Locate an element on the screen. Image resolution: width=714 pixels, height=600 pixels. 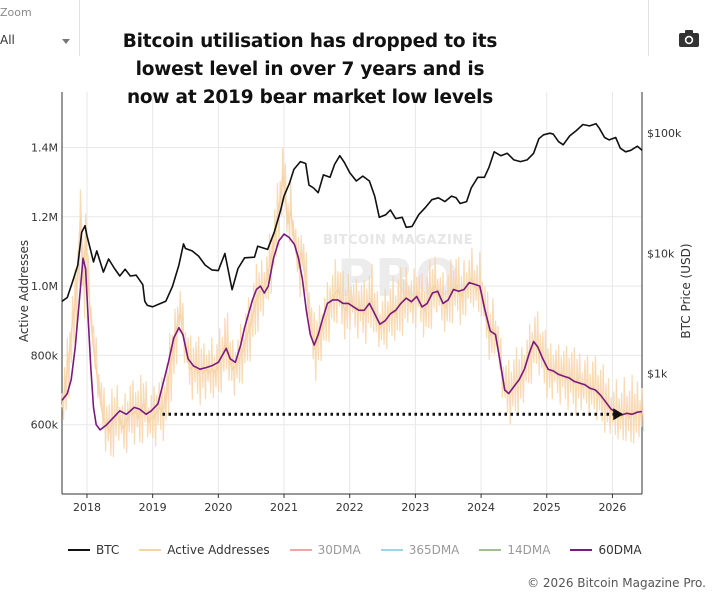
legend-label: 365DMA is located at coordinates (434, 550).